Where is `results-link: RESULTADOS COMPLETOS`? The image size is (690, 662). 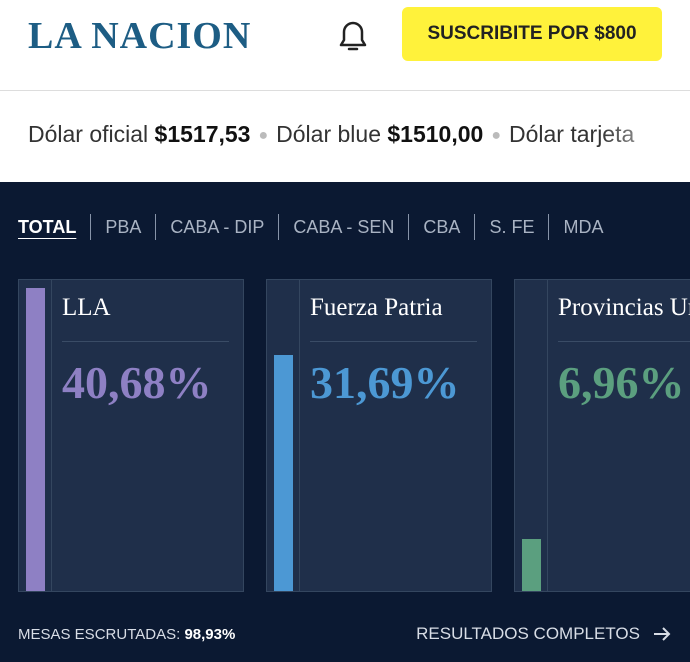
results-link: RESULTADOS COMPLETOS is located at coordinates (544, 634).